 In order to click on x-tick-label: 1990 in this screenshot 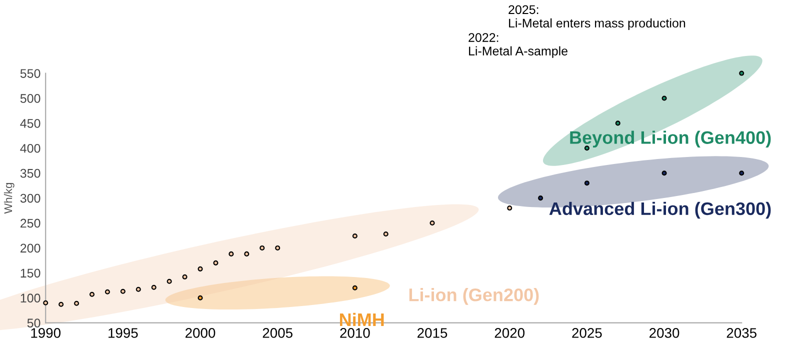, I will do `click(46, 333)`.